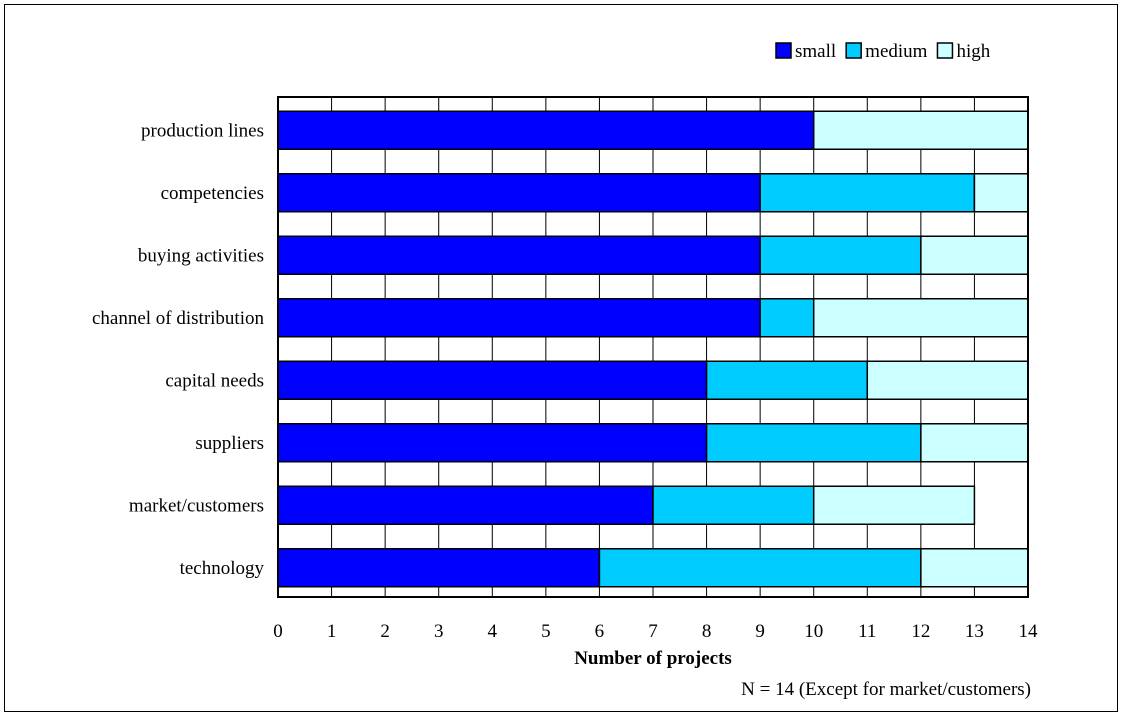 The image size is (1125, 719). Describe the element at coordinates (920, 631) in the screenshot. I see `x-tick-label: 12` at that location.